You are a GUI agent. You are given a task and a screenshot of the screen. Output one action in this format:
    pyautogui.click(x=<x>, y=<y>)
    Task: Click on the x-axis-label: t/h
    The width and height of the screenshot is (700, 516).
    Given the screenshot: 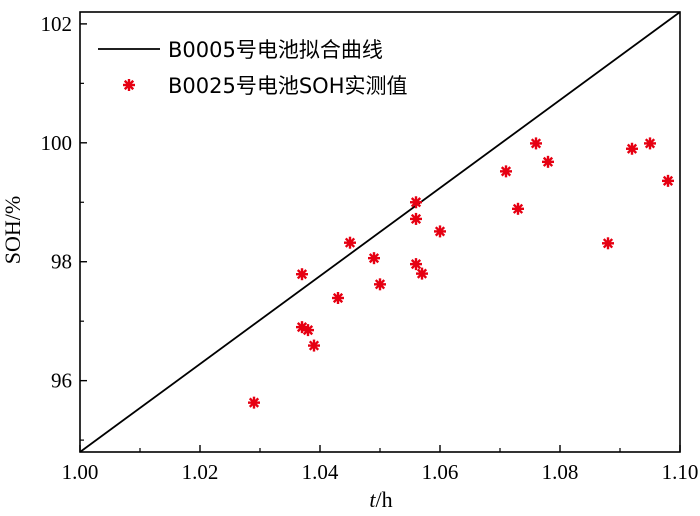 What is the action you would take?
    pyautogui.click(x=380, y=499)
    